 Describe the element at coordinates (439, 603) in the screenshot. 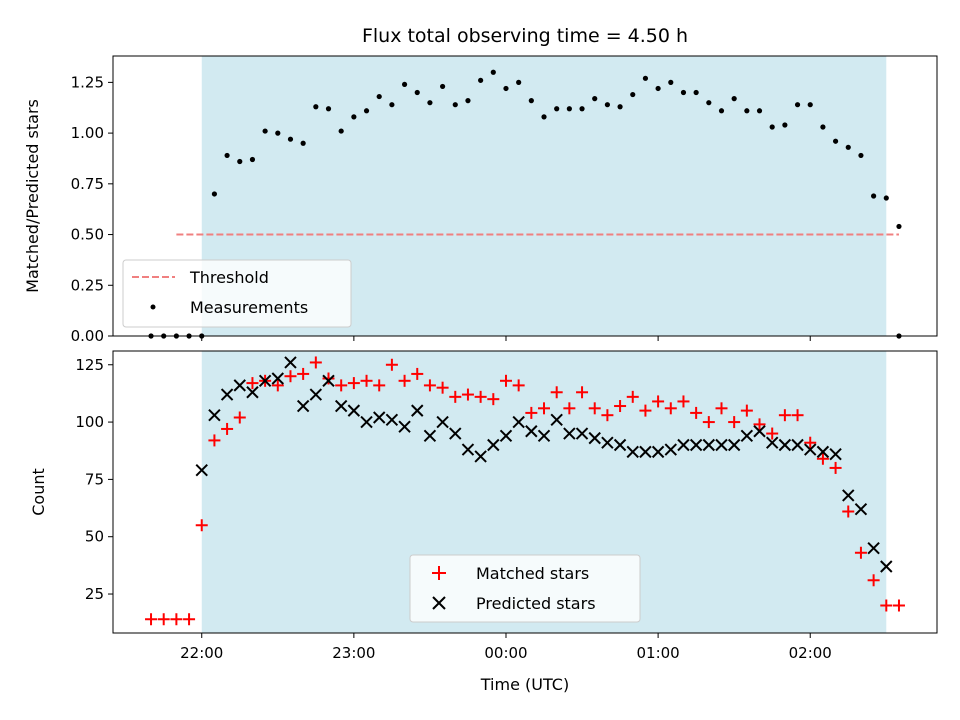

I see `legend-predicted-swatch` at that location.